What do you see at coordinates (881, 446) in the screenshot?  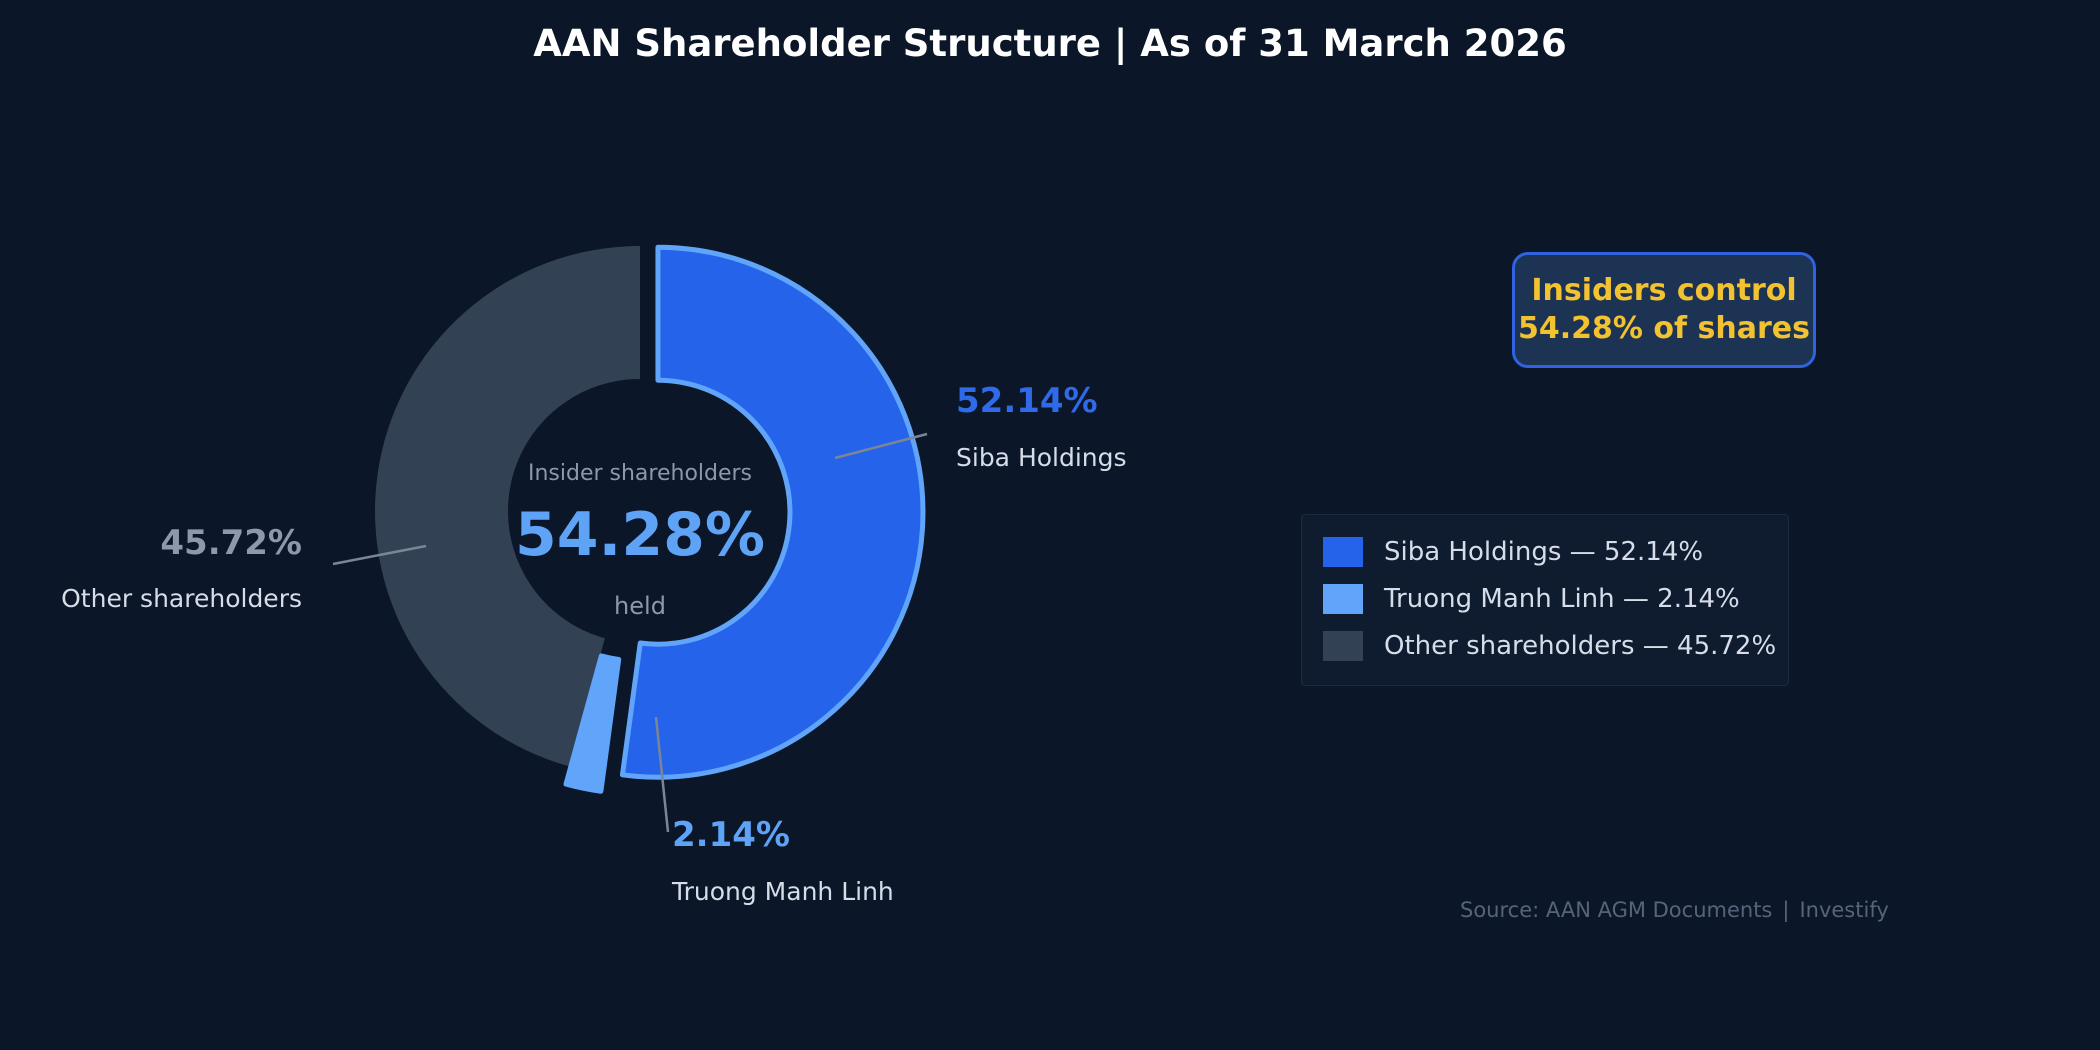 I see `leader-line-siba-holdings` at bounding box center [881, 446].